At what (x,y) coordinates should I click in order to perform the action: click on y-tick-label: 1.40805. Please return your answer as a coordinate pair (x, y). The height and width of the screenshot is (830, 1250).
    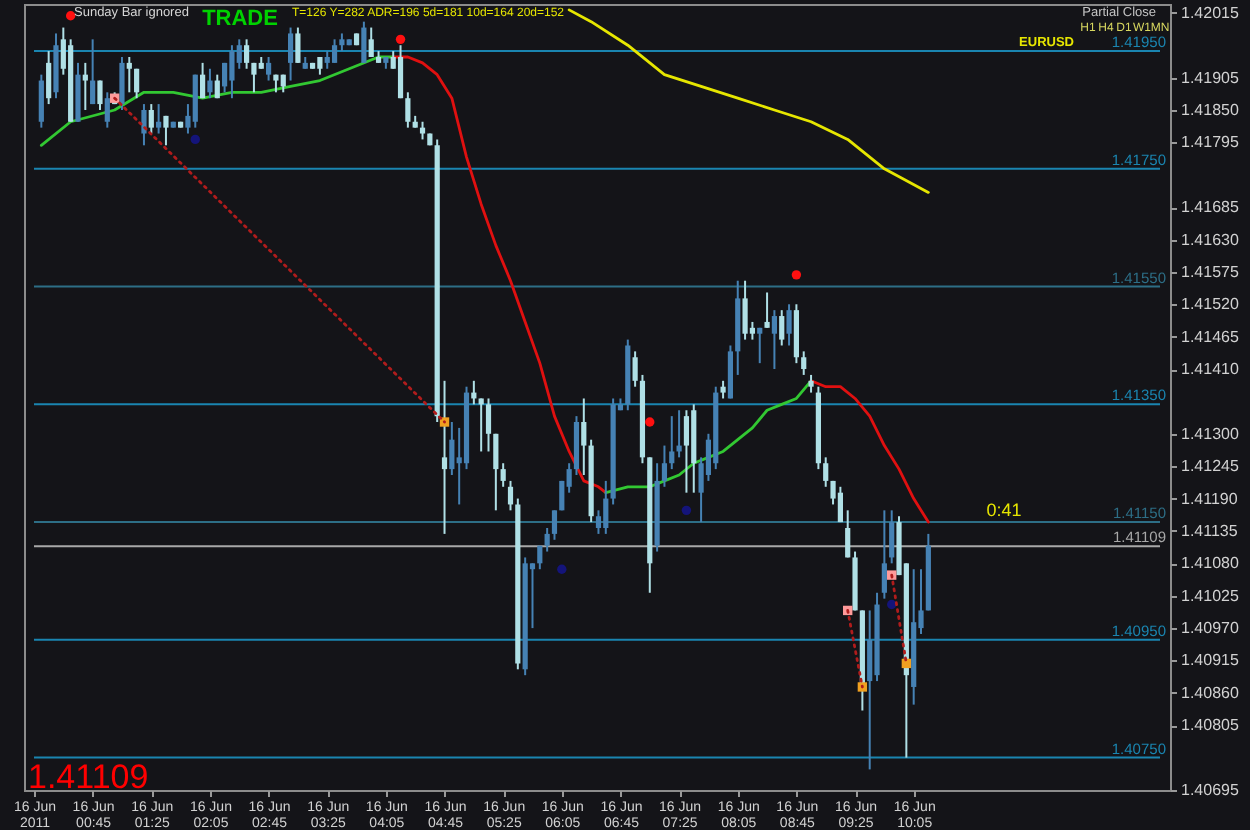
    Looking at the image, I should click on (1210, 725).